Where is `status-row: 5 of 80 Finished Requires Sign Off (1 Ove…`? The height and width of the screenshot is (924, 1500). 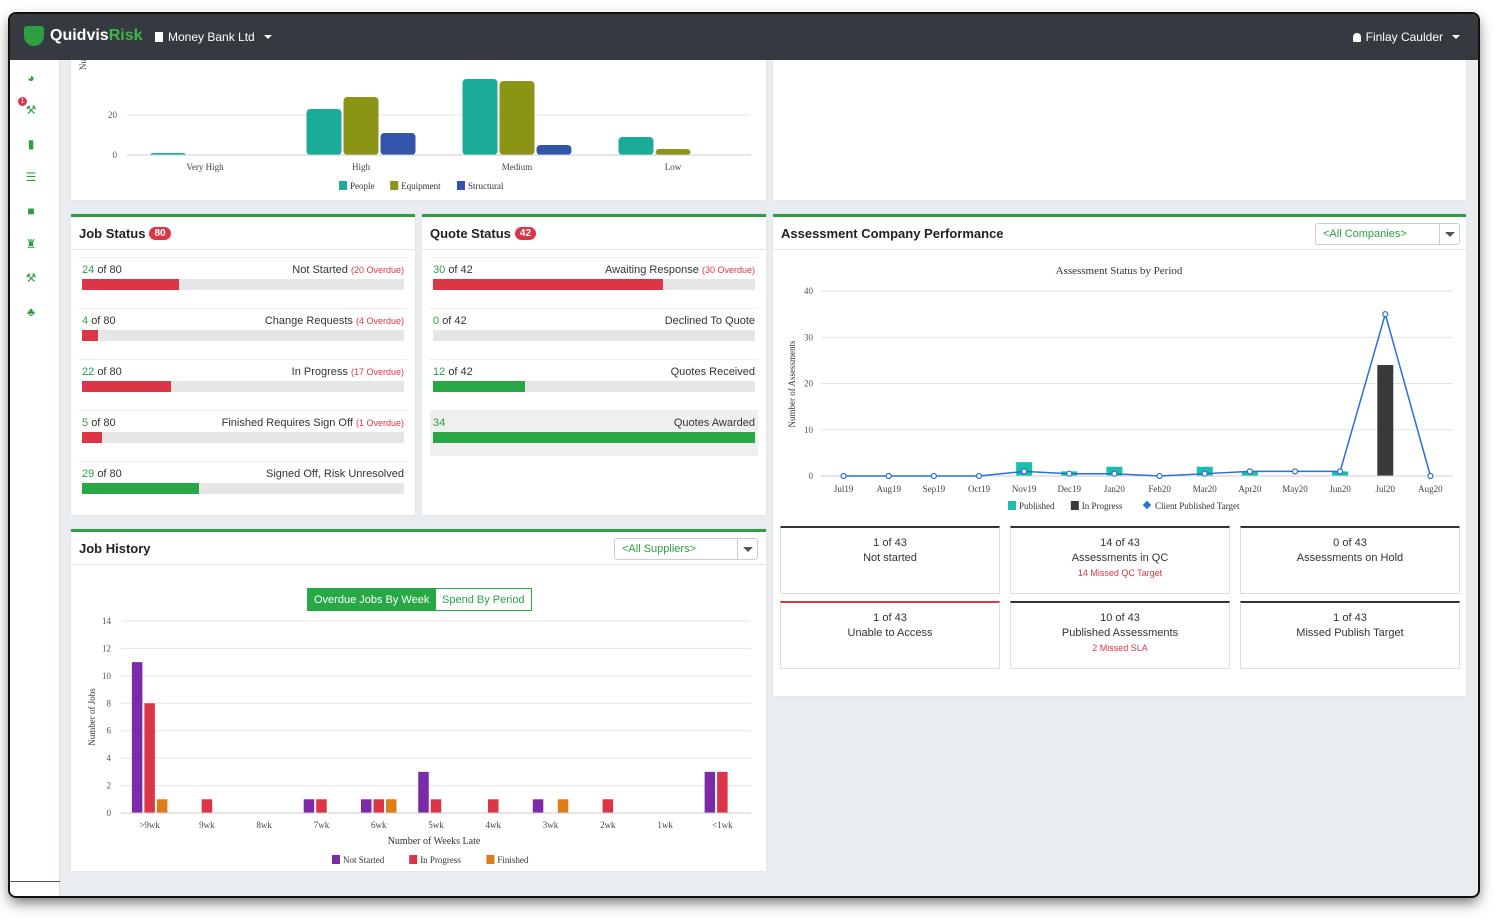 status-row: 5 of 80 Finished Requires Sign Off (1 Ove… is located at coordinates (243, 433).